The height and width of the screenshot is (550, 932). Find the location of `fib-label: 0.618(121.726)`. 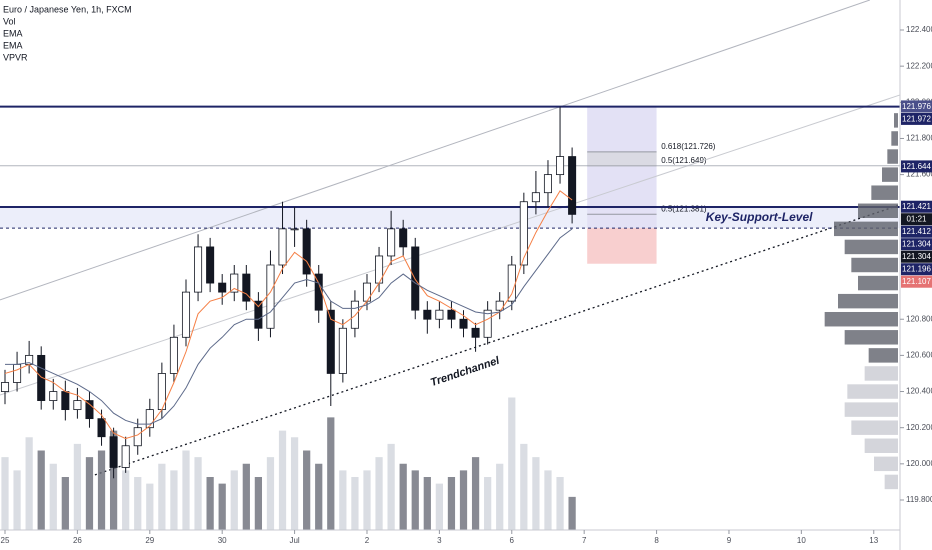

fib-label: 0.618(121.726) is located at coordinates (688, 146).